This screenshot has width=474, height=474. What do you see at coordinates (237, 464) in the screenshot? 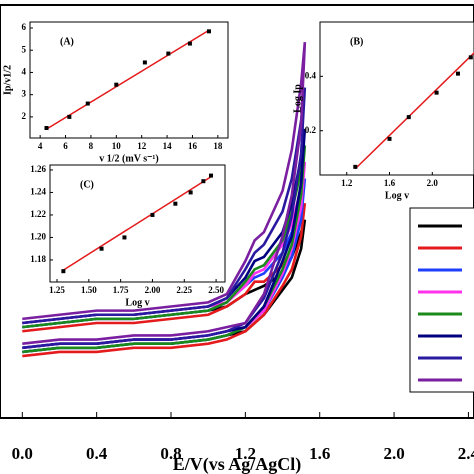
I see `x-axis-label: E/V(vs Ag/AgCl)` at bounding box center [237, 464].